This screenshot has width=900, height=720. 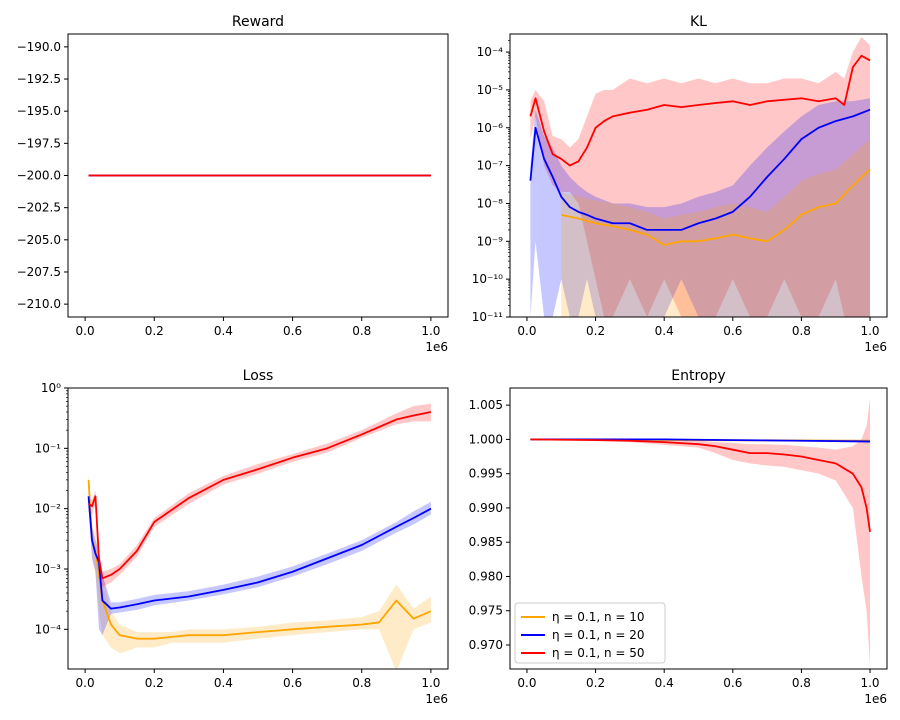 I want to click on y-tick-label: −207.5, so click(x=39, y=272).